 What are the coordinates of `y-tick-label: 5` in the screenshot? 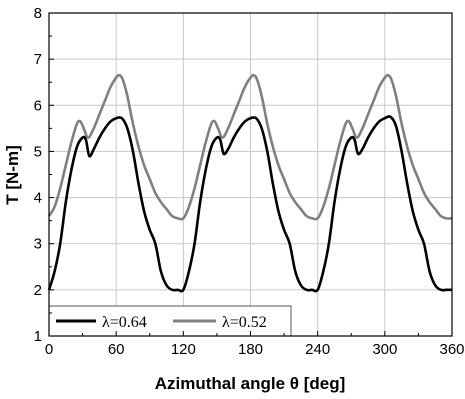 It's located at (38, 151).